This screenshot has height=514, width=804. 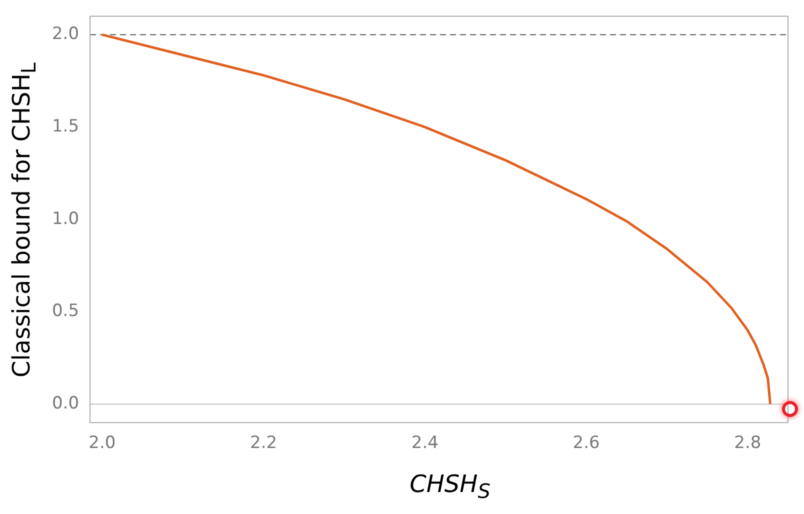 What do you see at coordinates (66, 404) in the screenshot?
I see `y-tick-label: 0.0` at bounding box center [66, 404].